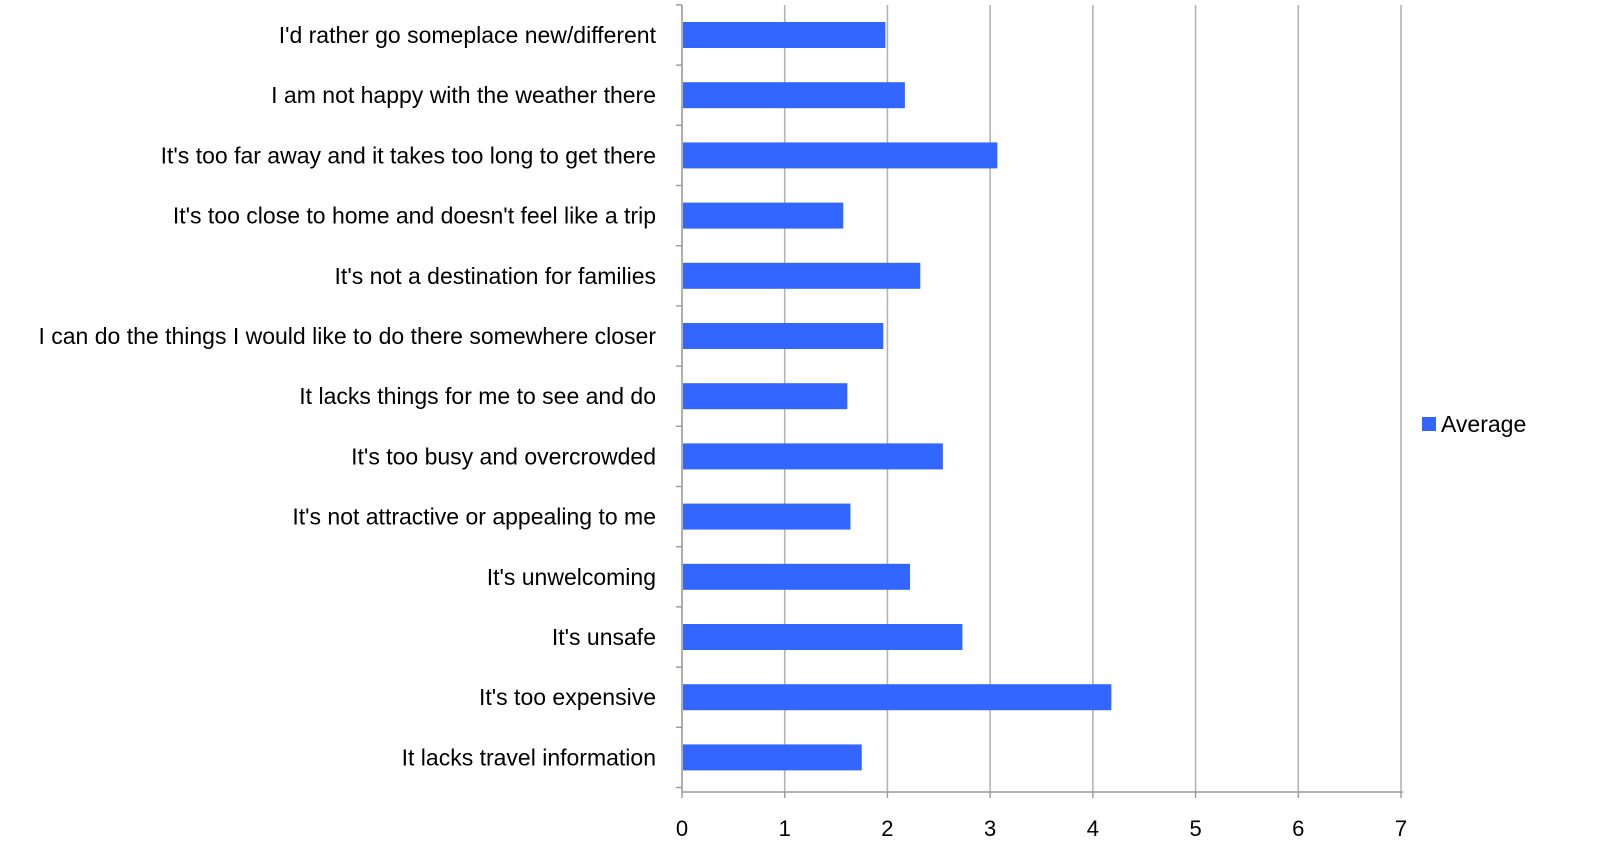  I want to click on category-label: It's too expensive, so click(567, 697).